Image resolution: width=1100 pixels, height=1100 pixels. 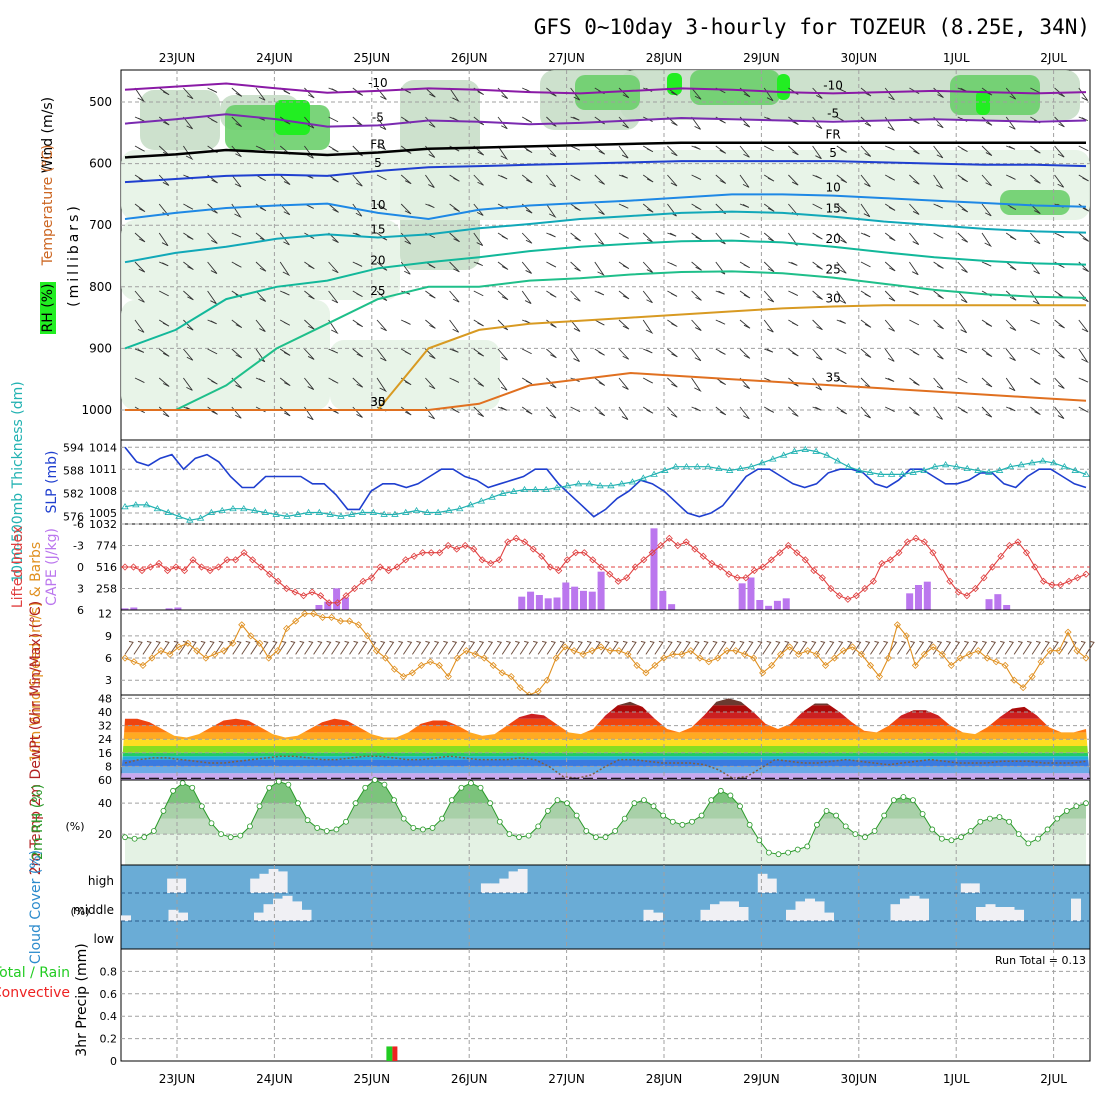 I want to click on precip-tick: 0.6, so click(x=109, y=994).